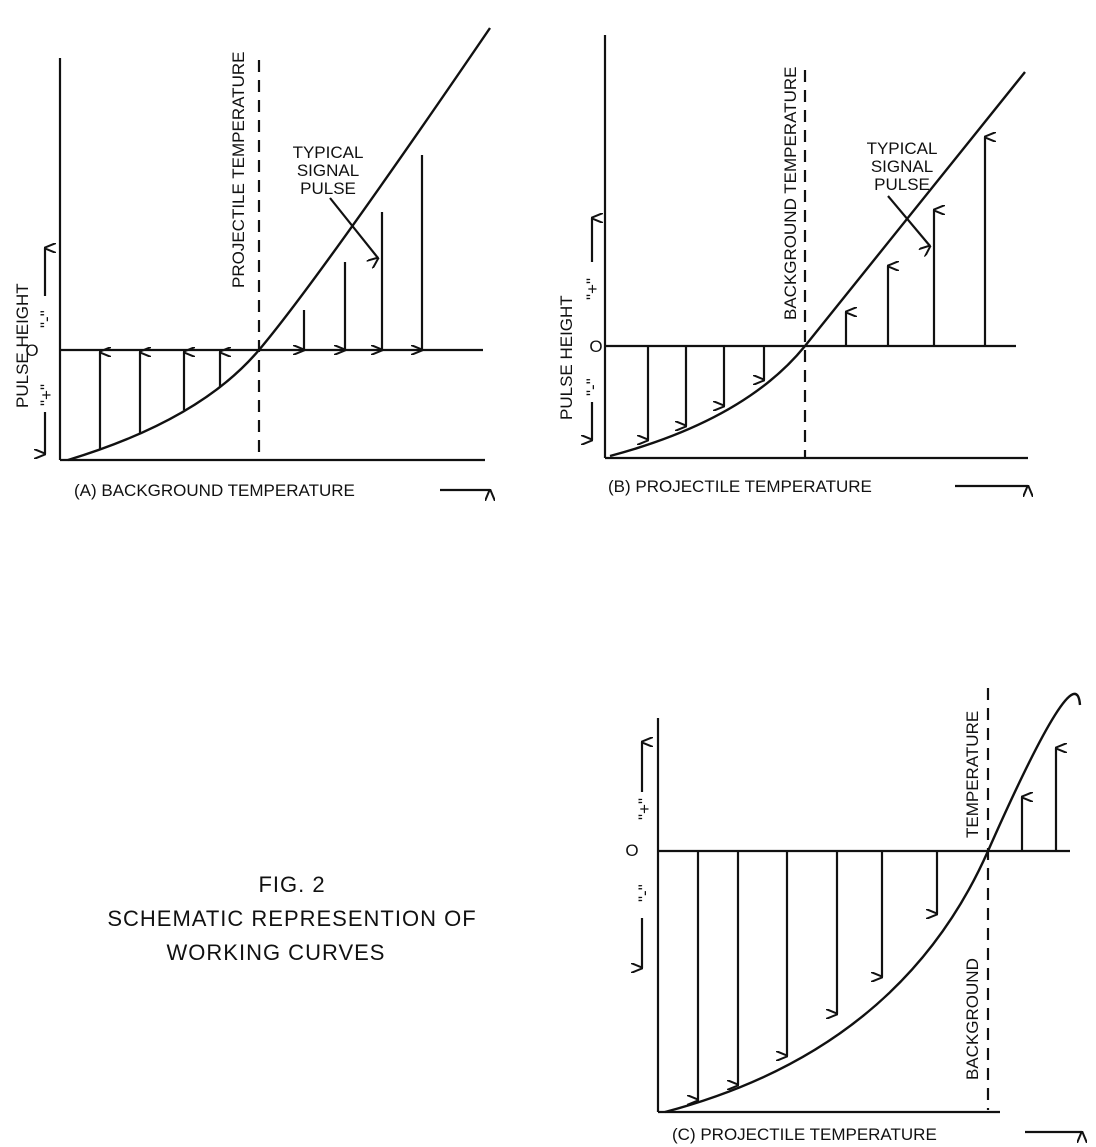  I want to click on panel-b-vline-label: BACKGROUND TEMPERATURE, so click(790, 193).